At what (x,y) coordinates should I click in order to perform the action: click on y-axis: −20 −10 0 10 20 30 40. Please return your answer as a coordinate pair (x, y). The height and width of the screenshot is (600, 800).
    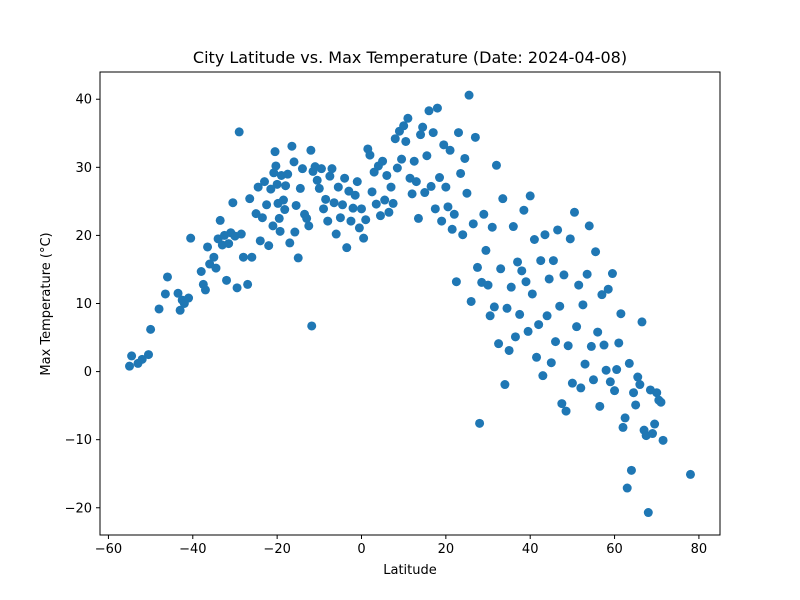
    Looking at the image, I should click on (82, 304).